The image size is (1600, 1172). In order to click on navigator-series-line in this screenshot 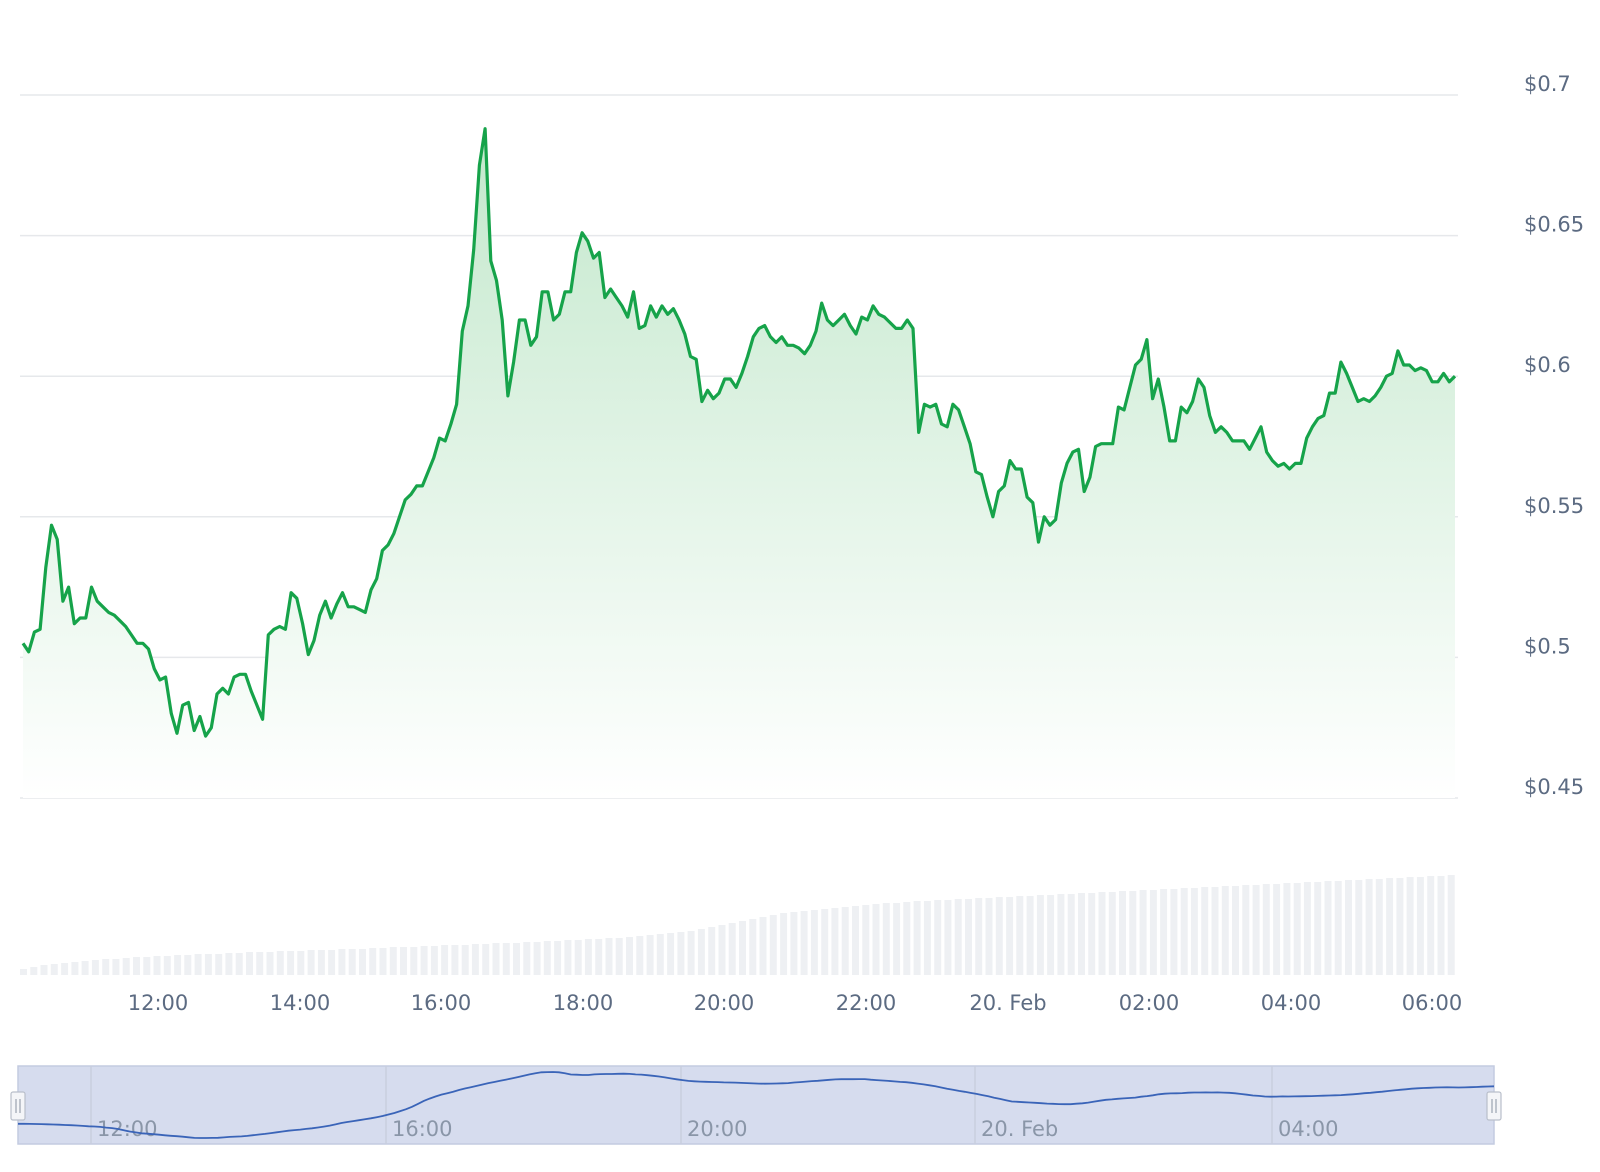, I will do `click(756, 1105)`.